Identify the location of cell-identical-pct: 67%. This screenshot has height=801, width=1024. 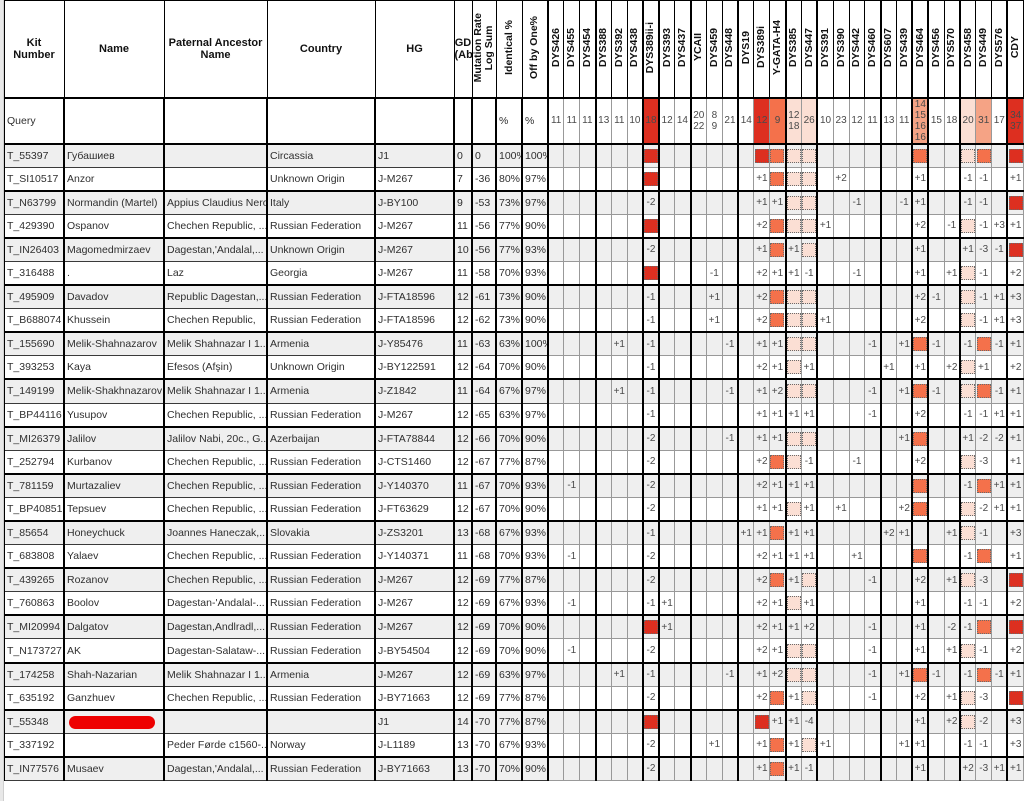
(509, 391).